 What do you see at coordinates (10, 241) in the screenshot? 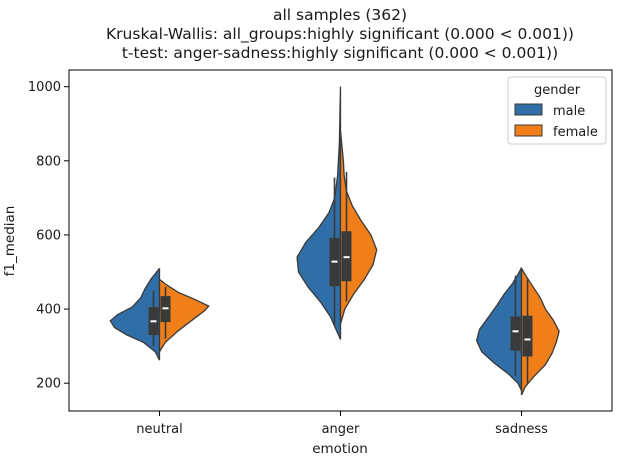
I see `y-axis-label: f1_median` at bounding box center [10, 241].